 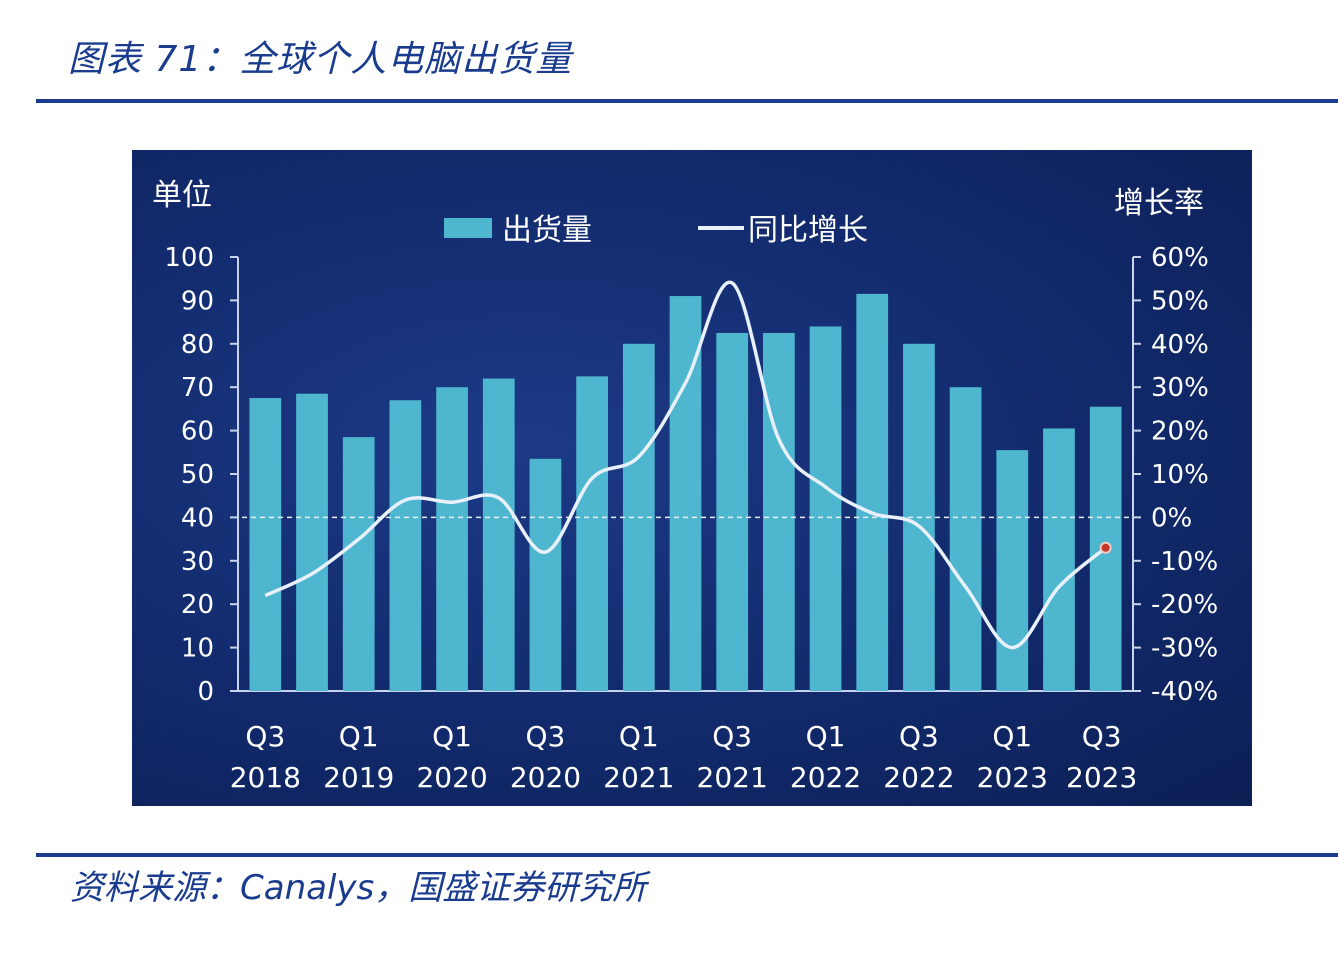 I want to click on left-tick-label: 40, so click(x=197, y=518).